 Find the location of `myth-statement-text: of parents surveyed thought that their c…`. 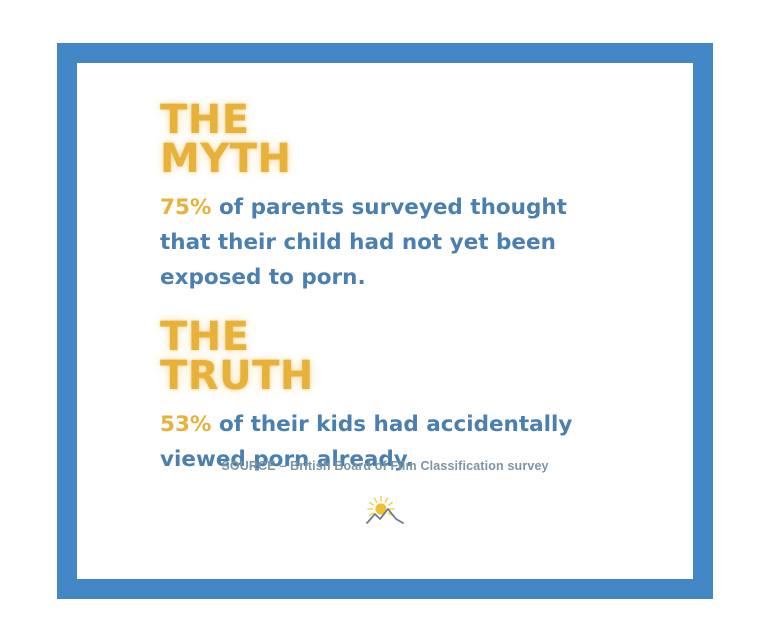

myth-statement-text: of parents surveyed thought that their c… is located at coordinates (363, 243).